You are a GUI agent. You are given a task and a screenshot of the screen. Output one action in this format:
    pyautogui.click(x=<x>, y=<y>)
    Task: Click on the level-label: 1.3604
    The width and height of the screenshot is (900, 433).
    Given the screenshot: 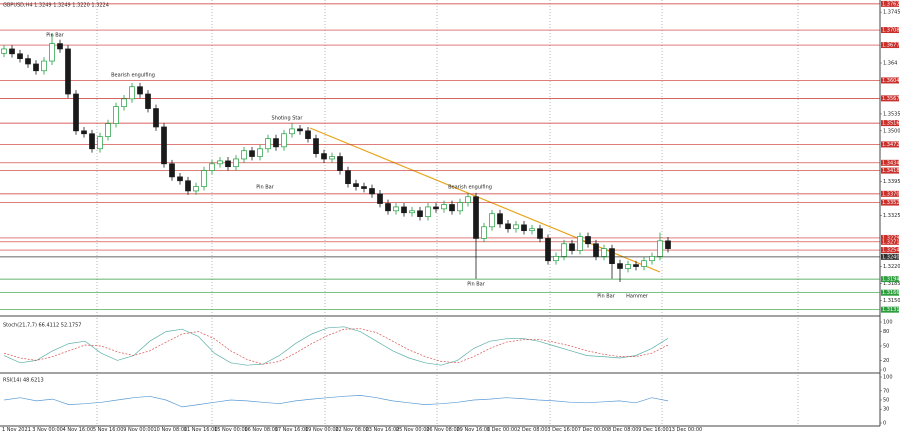 What is the action you would take?
    pyautogui.click(x=891, y=81)
    